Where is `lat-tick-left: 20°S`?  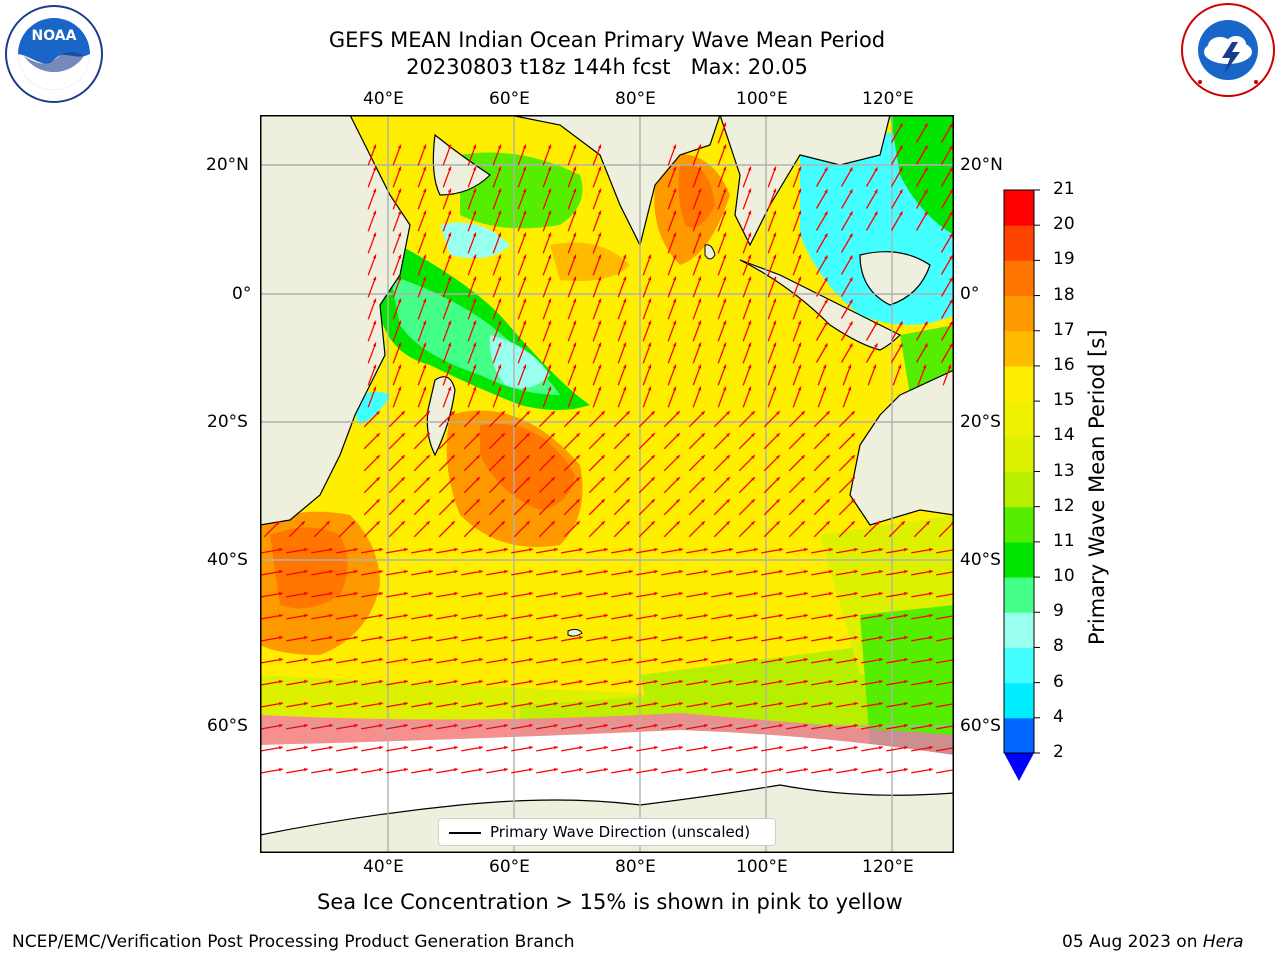
lat-tick-left: 20°S is located at coordinates (227, 422).